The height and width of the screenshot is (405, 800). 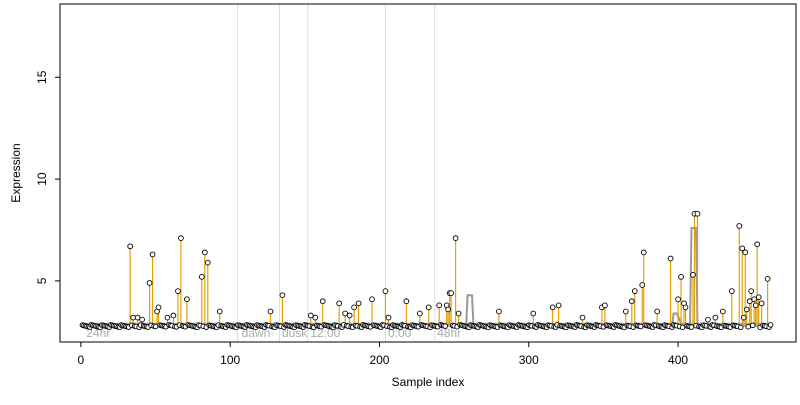 What do you see at coordinates (42, 179) in the screenshot?
I see `y-tick-label: 10` at bounding box center [42, 179].